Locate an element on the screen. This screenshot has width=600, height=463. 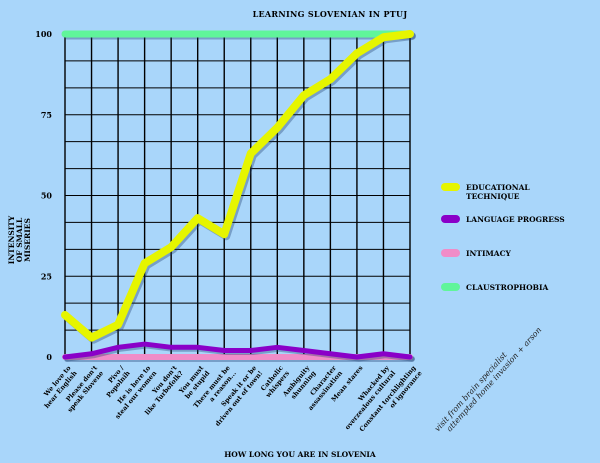
annotation-text: visit from brain specialist is located at coordinates (471, 391).